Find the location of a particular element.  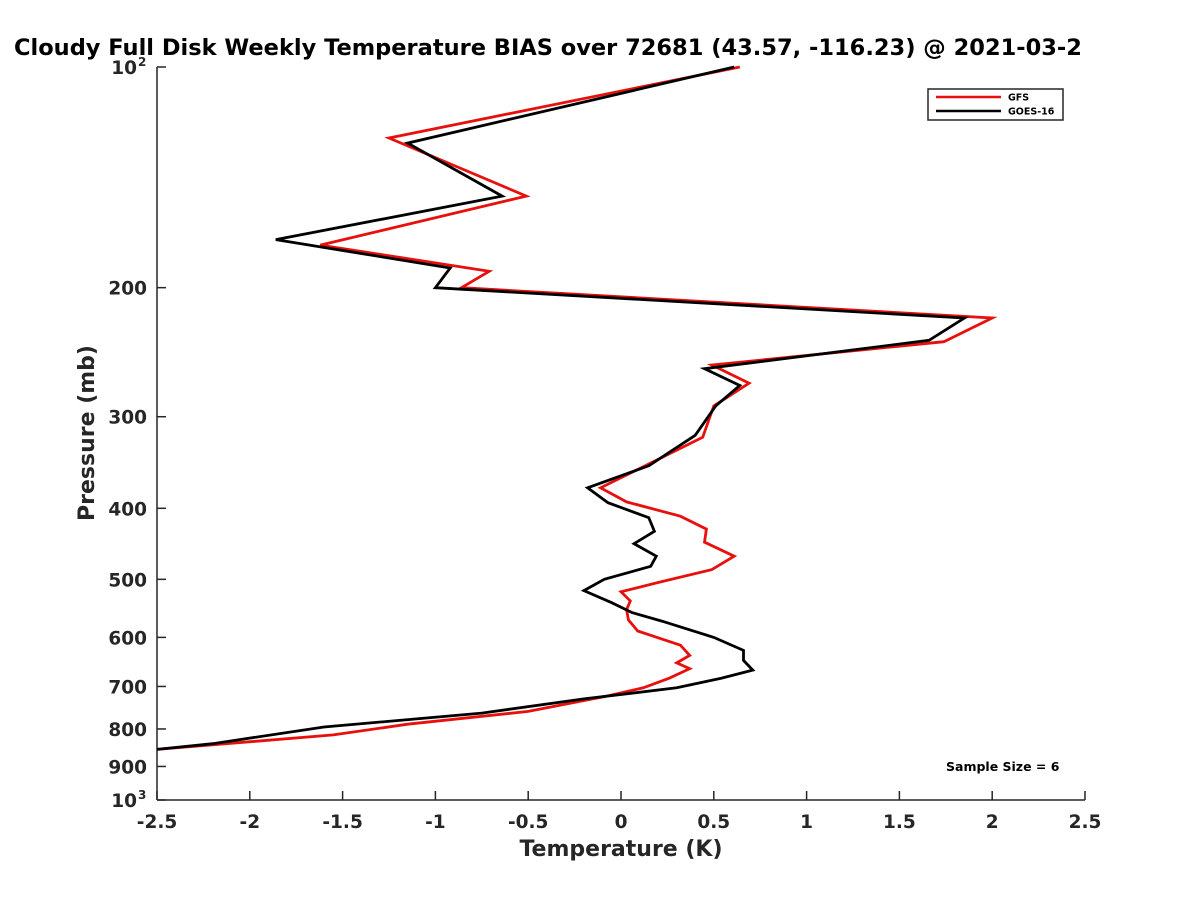

y-tick-label: 600 is located at coordinates (127, 638).